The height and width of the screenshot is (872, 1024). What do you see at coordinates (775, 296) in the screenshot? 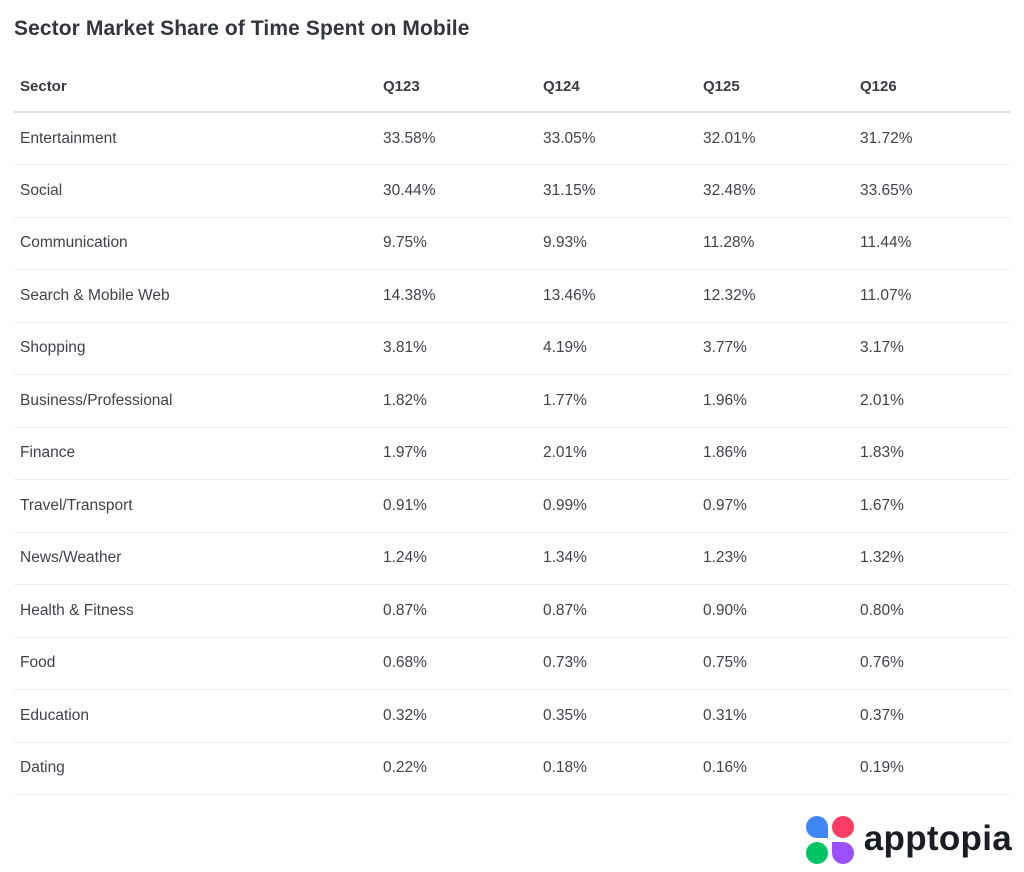
I see `value-cell: 12.32%` at bounding box center [775, 296].